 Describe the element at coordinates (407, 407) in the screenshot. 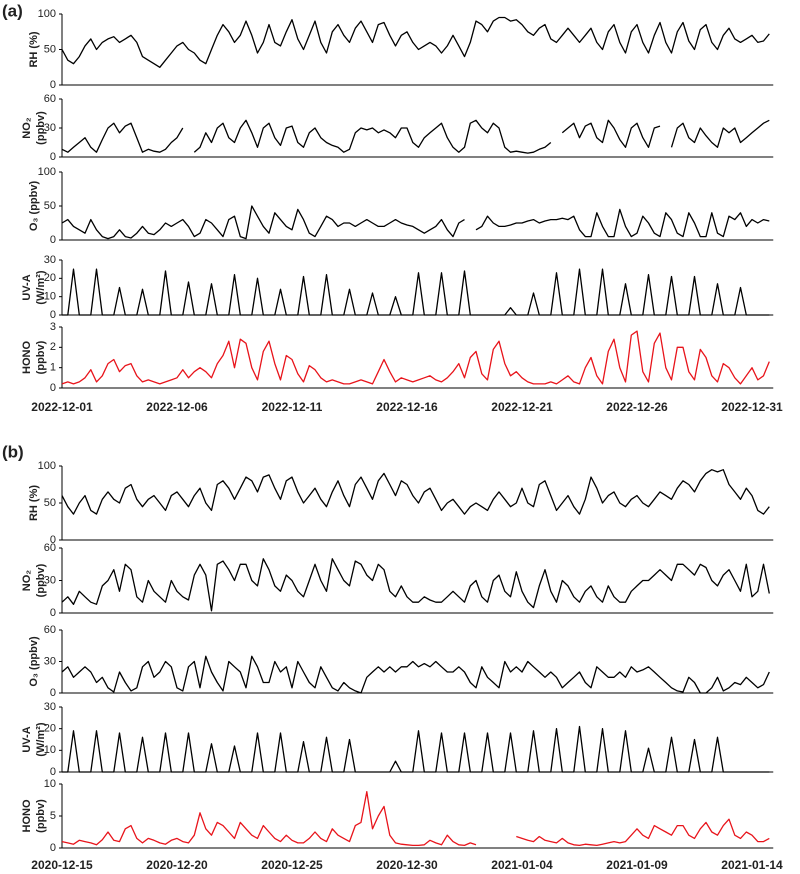

I see `x-tick-label: 2022-12-16` at that location.